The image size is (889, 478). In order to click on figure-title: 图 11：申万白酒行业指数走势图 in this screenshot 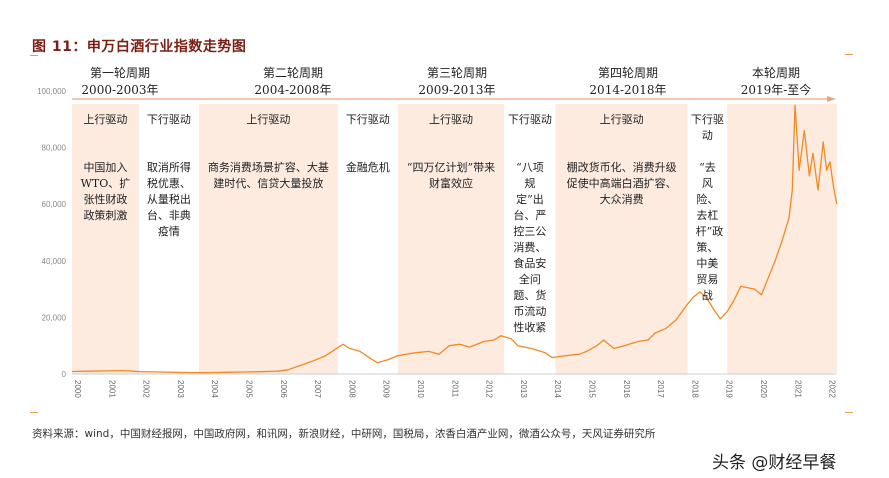, I will do `click(139, 47)`.